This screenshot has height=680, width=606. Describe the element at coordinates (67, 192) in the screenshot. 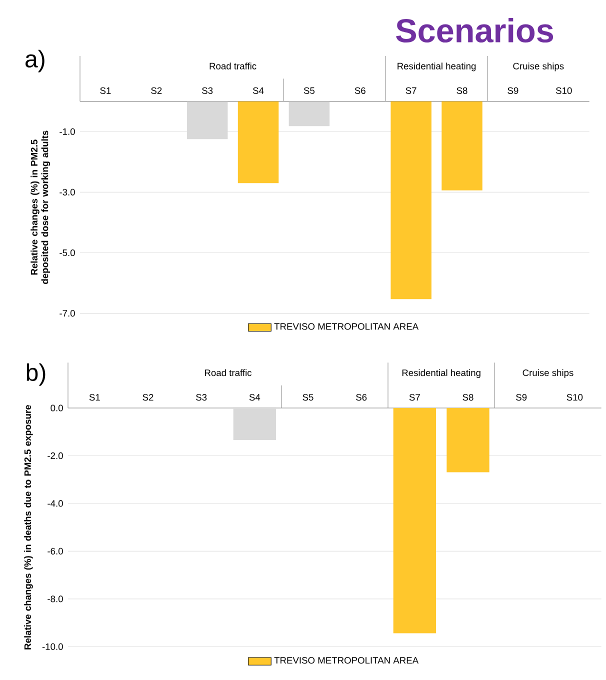

I see `y-tick-label: -3.0` at that location.